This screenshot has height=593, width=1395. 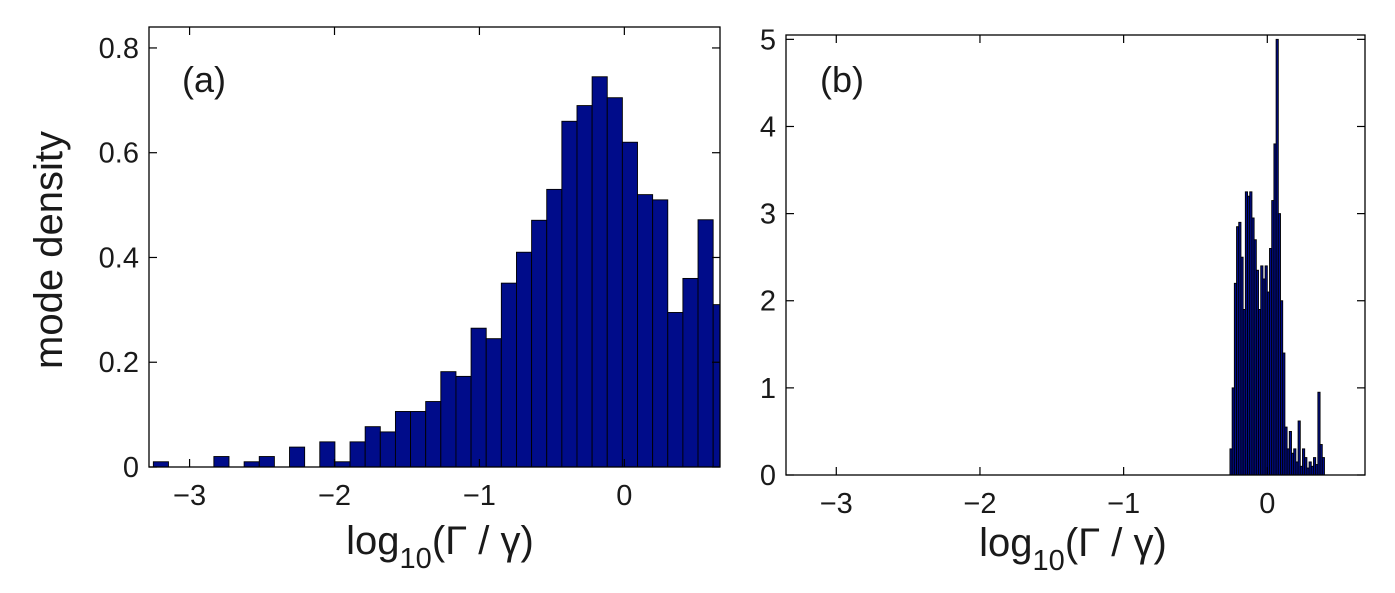 I want to click on x-axis-label-a-prefix: log, so click(x=372, y=541).